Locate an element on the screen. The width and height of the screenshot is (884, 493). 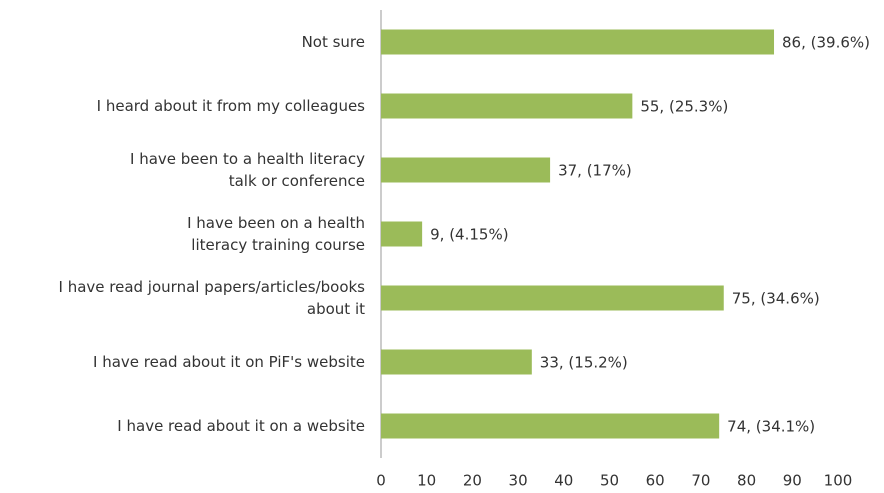
x-tick-label: 30 is located at coordinates (518, 481).